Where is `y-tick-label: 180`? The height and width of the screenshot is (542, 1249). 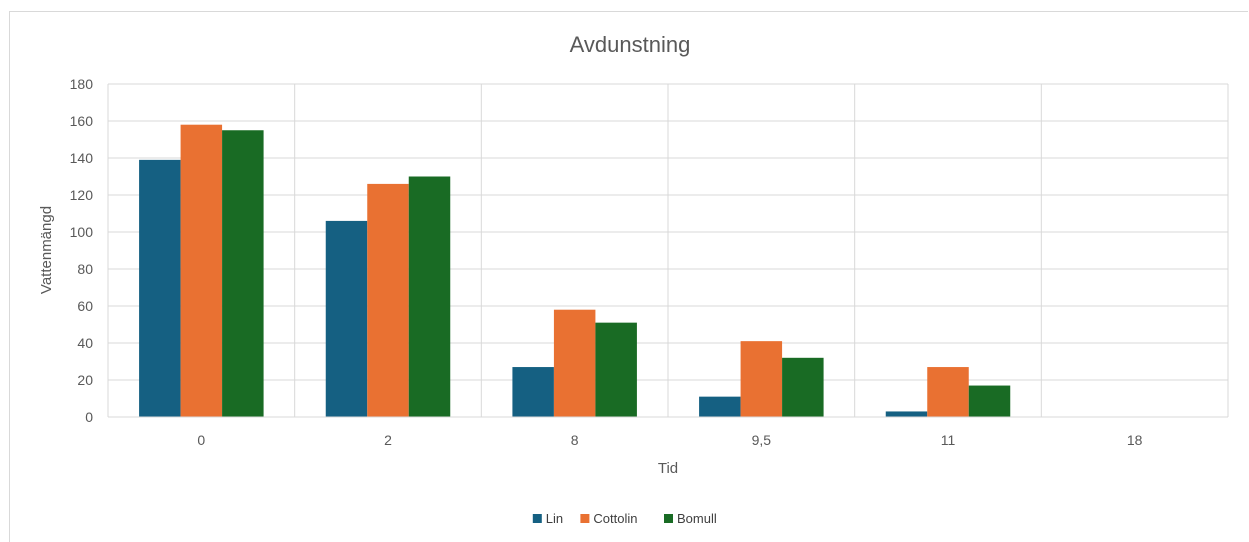
y-tick-label: 180 is located at coordinates (82, 84).